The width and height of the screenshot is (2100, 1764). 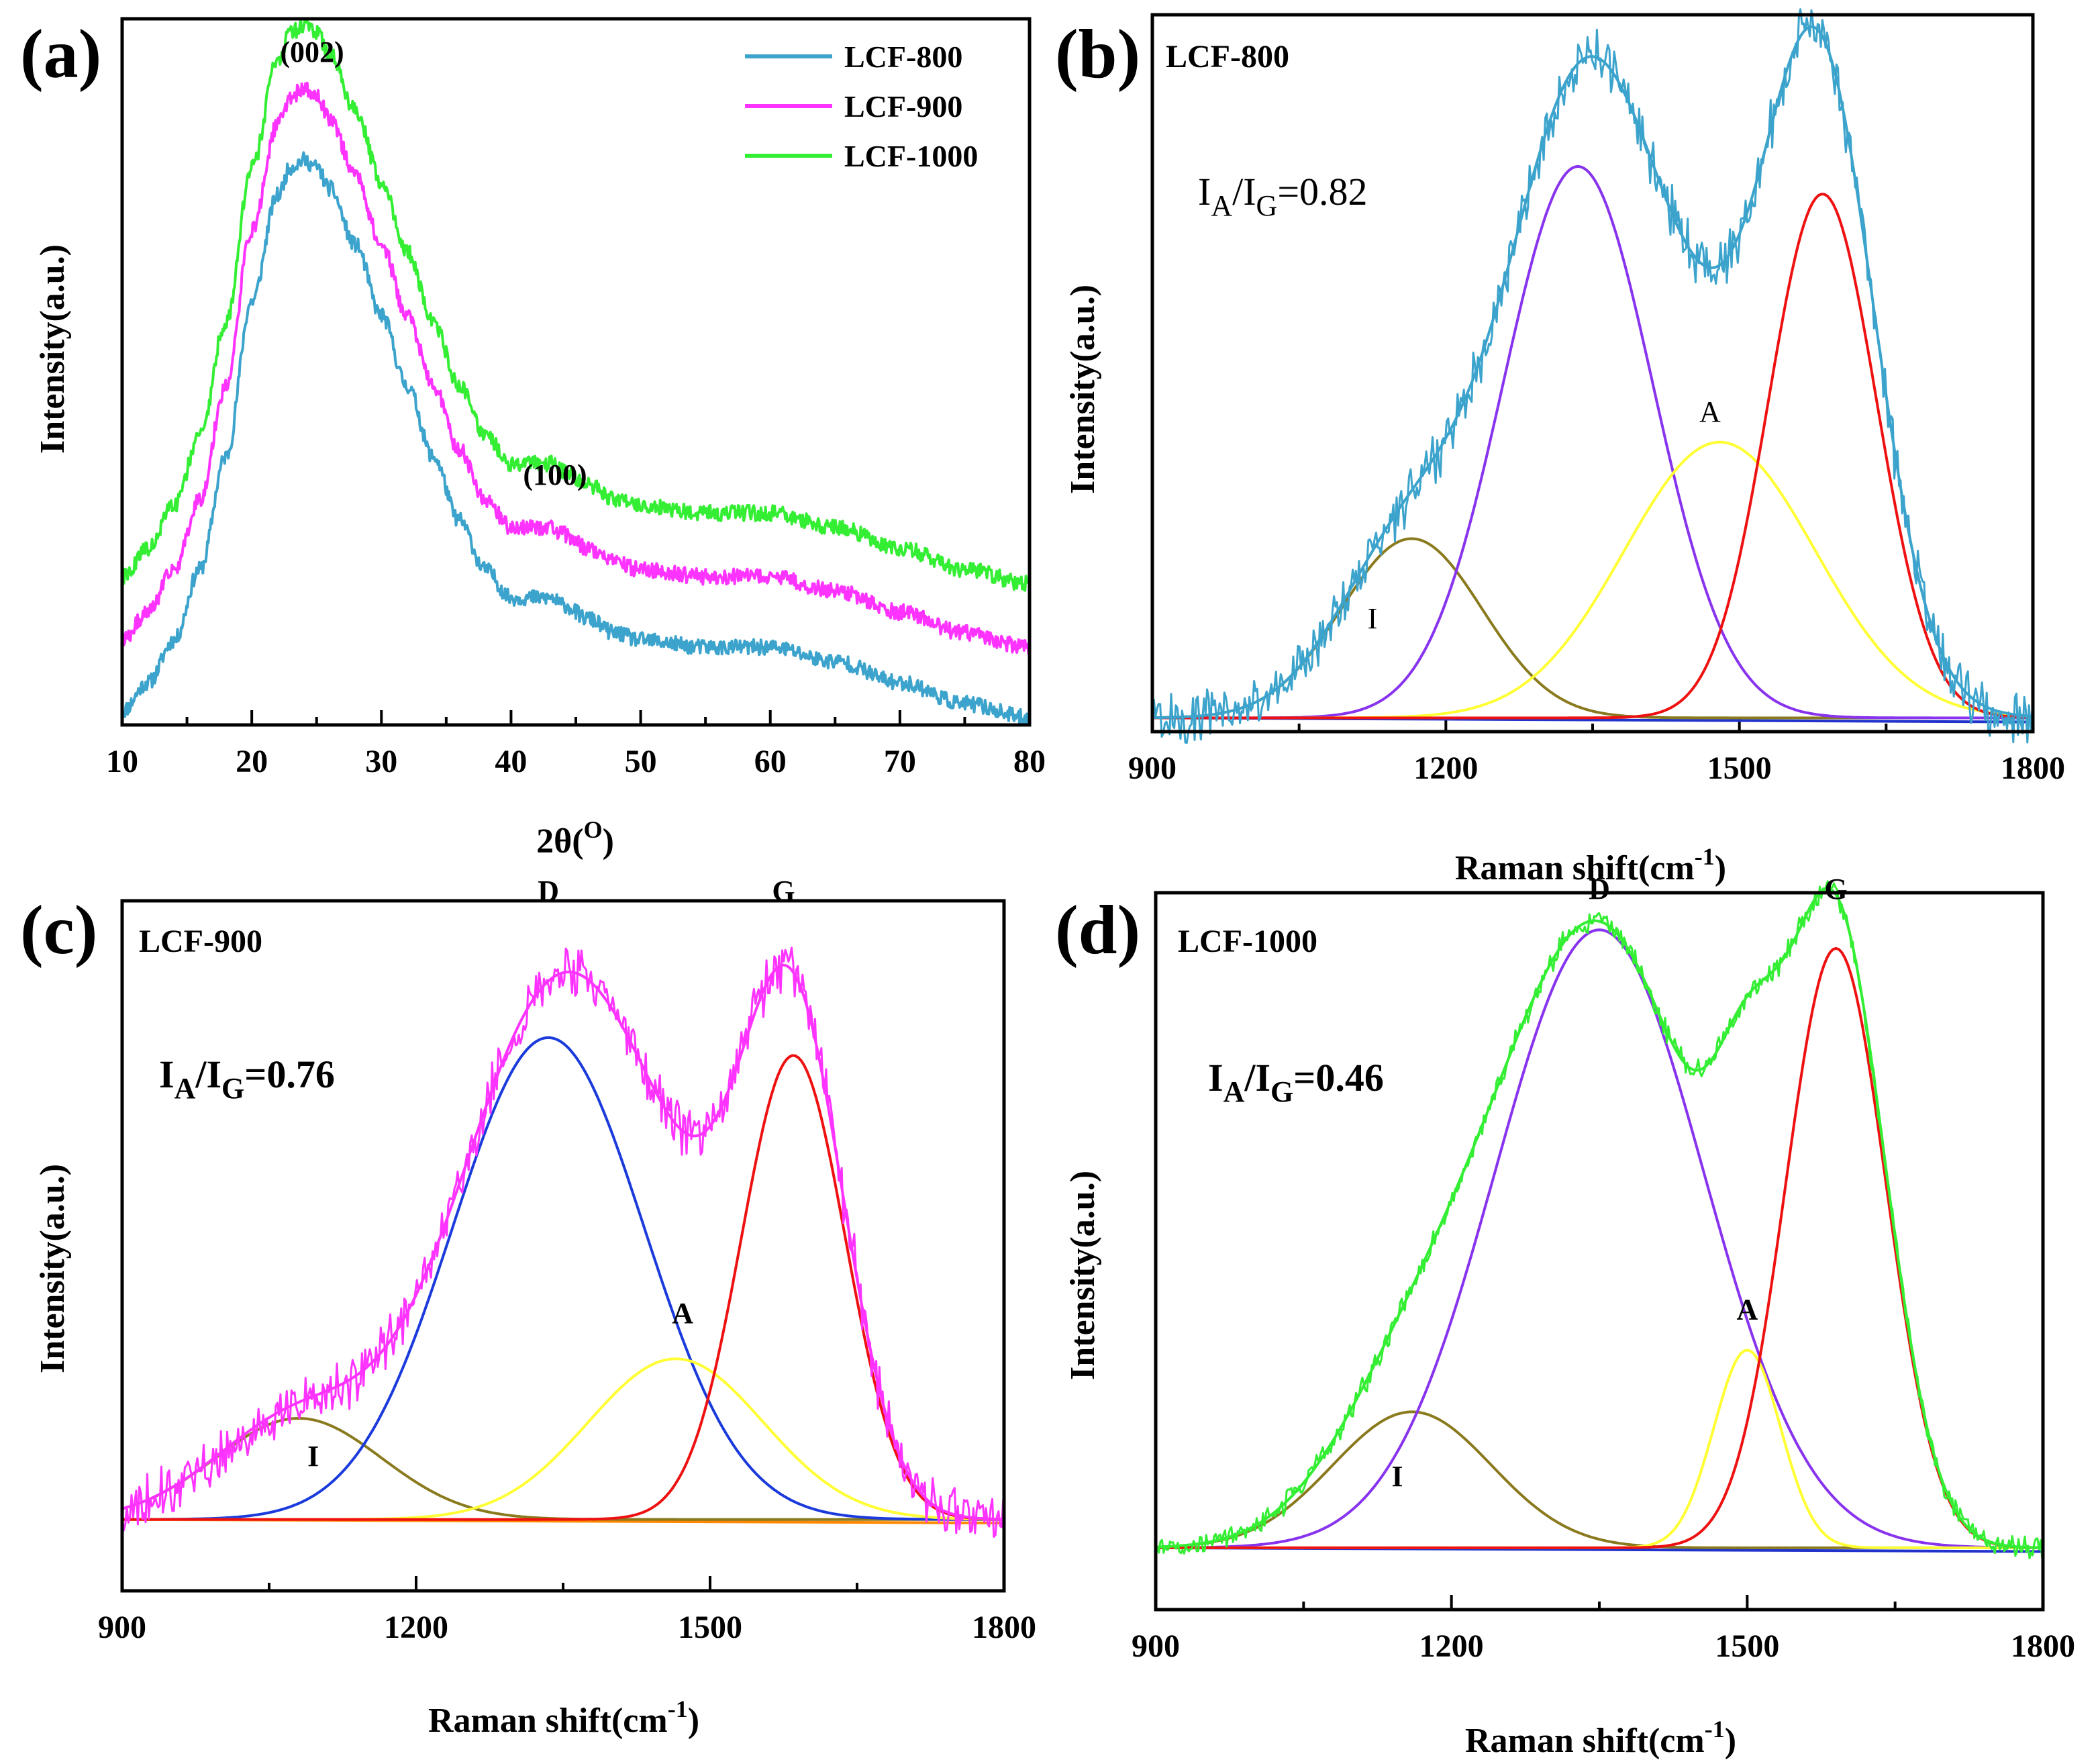 What do you see at coordinates (771, 761) in the screenshot?
I see `x-tick-label: 60` at bounding box center [771, 761].